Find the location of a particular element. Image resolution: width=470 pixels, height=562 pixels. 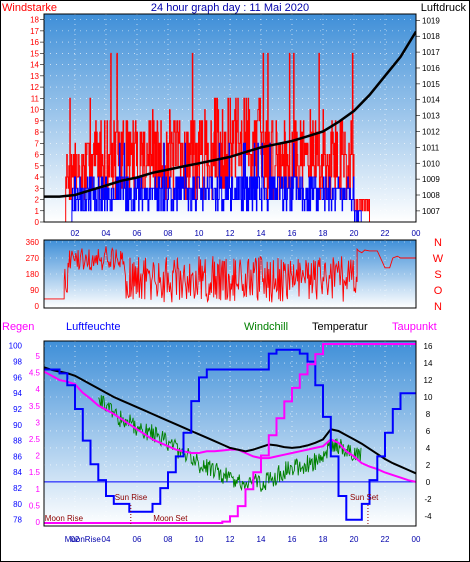

temperature-ytick: -2 is located at coordinates (428, 499).